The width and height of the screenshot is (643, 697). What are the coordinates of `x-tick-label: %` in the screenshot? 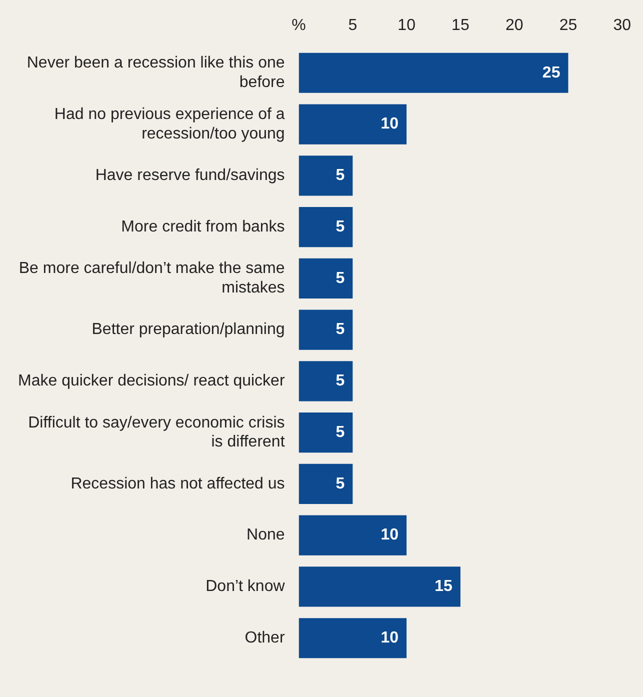 It's located at (299, 25).